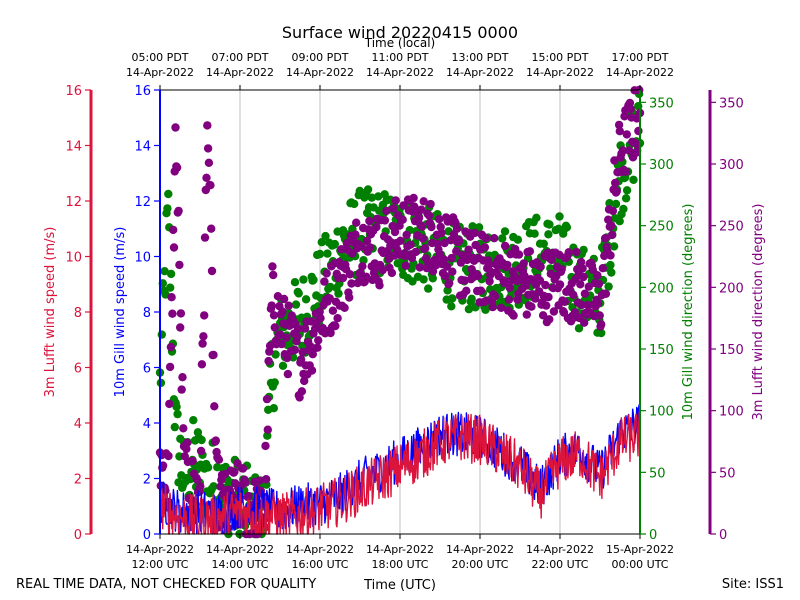 Image resolution: width=800 pixels, height=600 pixels. Describe the element at coordinates (400, 32) in the screenshot. I see `chart-title: Surface wind 20220415 0000` at that location.